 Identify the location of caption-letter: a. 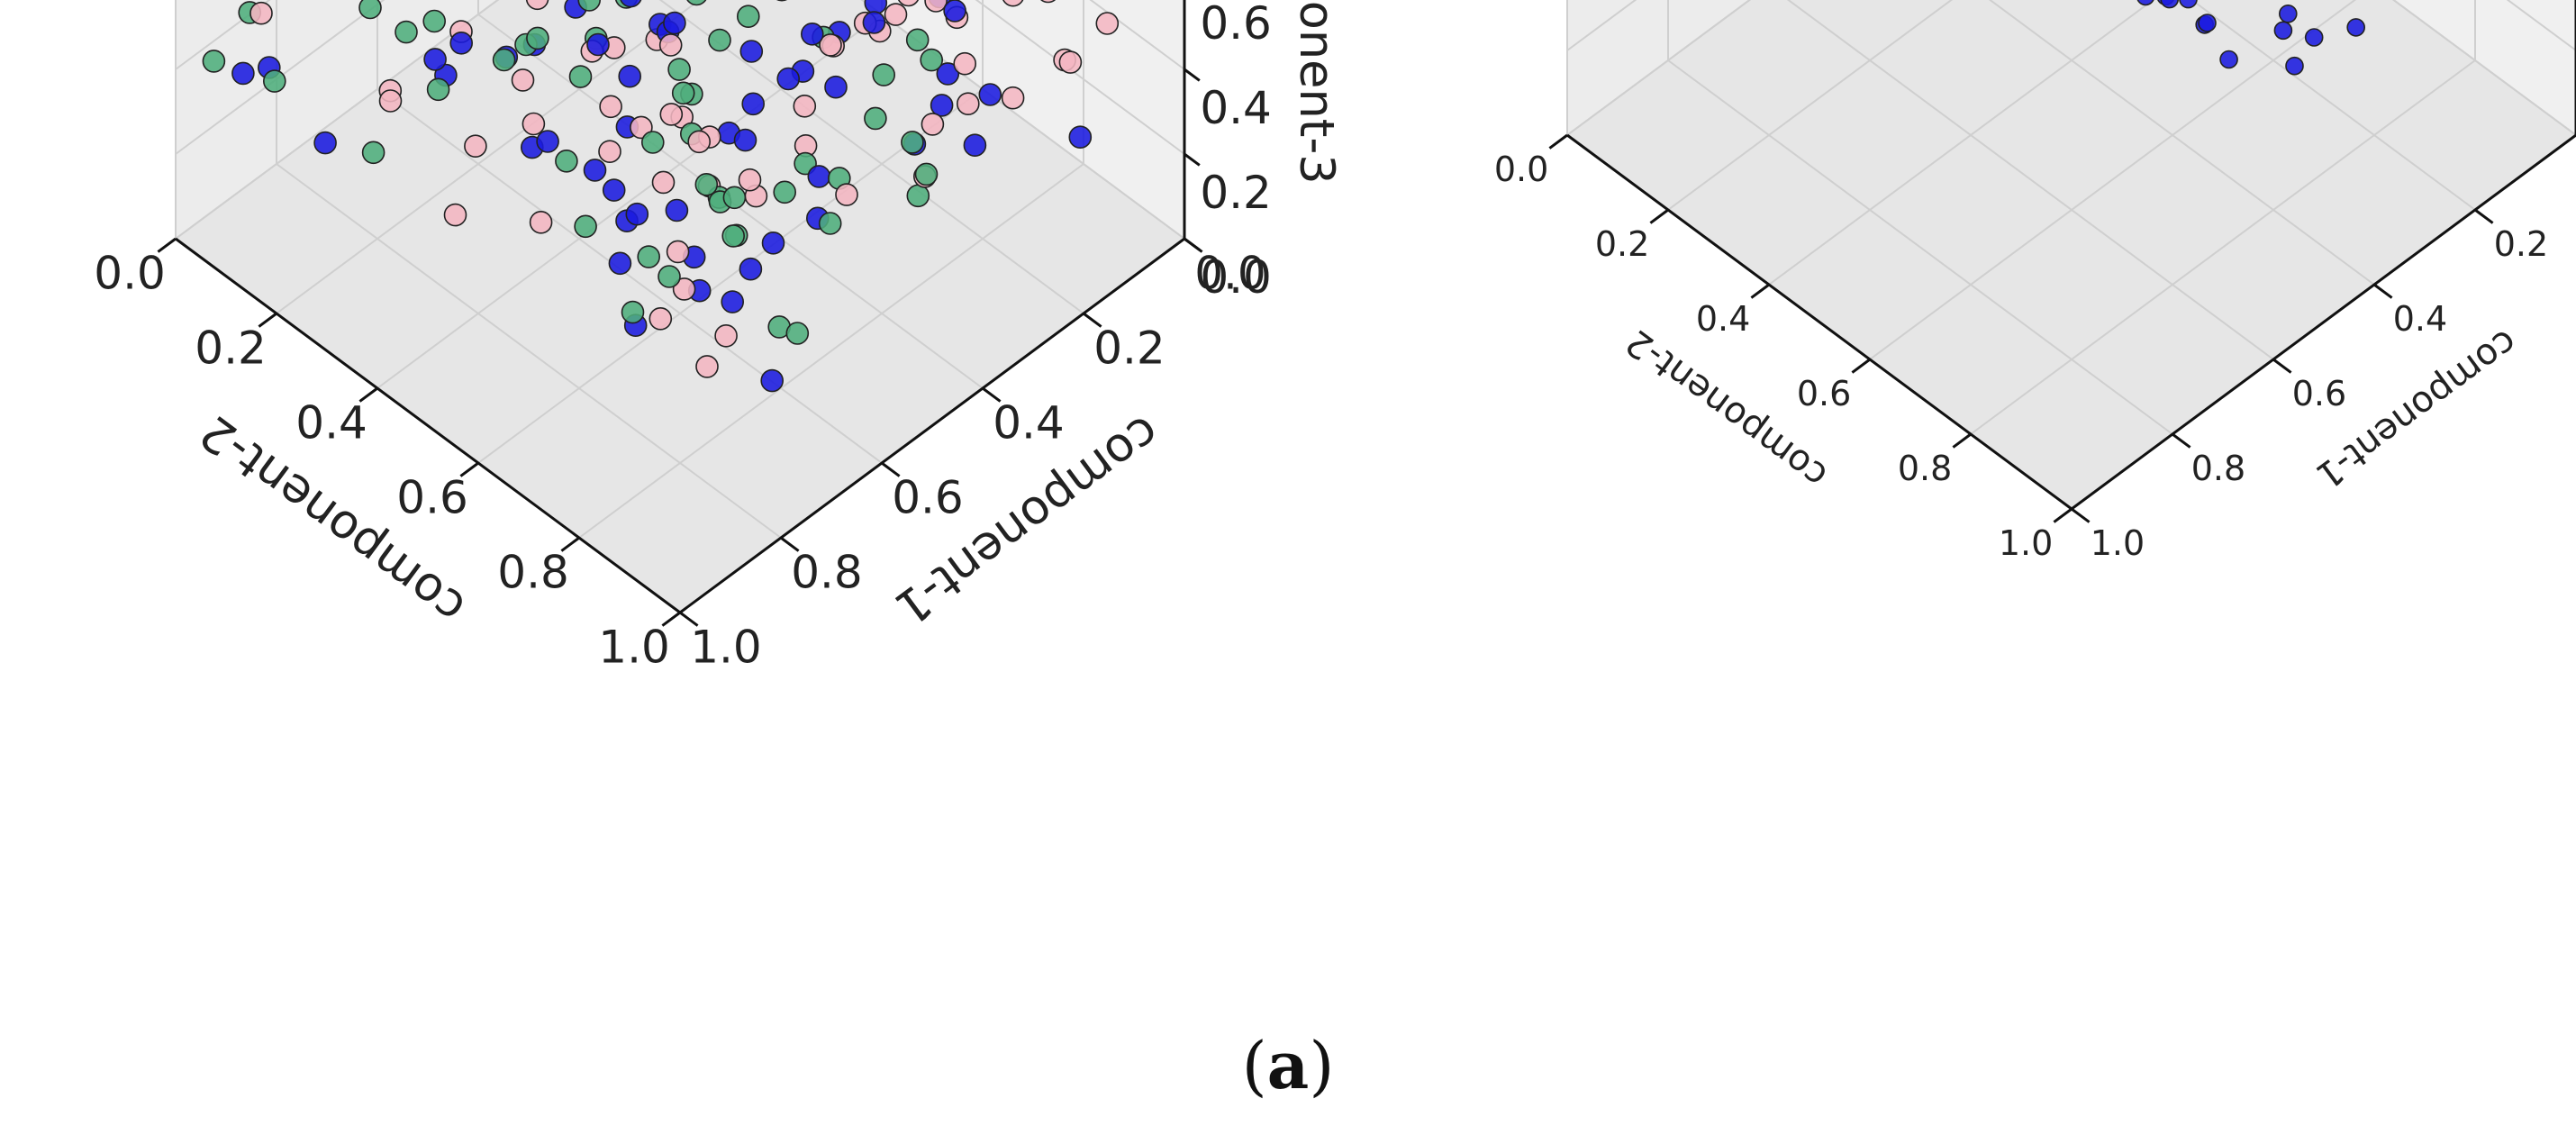
(1288, 1065).